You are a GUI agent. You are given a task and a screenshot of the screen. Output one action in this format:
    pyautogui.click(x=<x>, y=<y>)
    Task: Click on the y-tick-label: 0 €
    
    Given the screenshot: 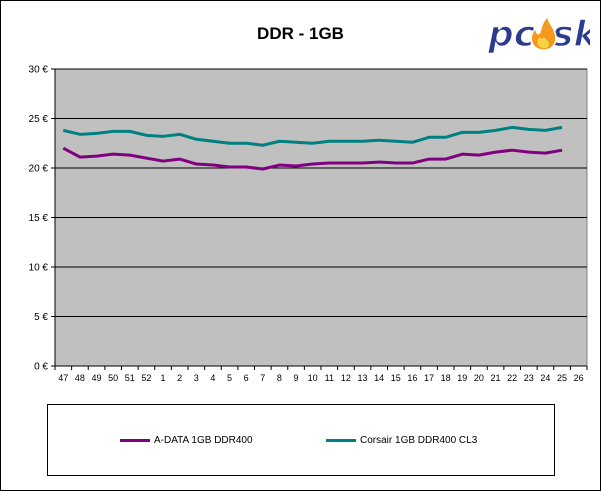 What is the action you would take?
    pyautogui.click(x=41, y=367)
    